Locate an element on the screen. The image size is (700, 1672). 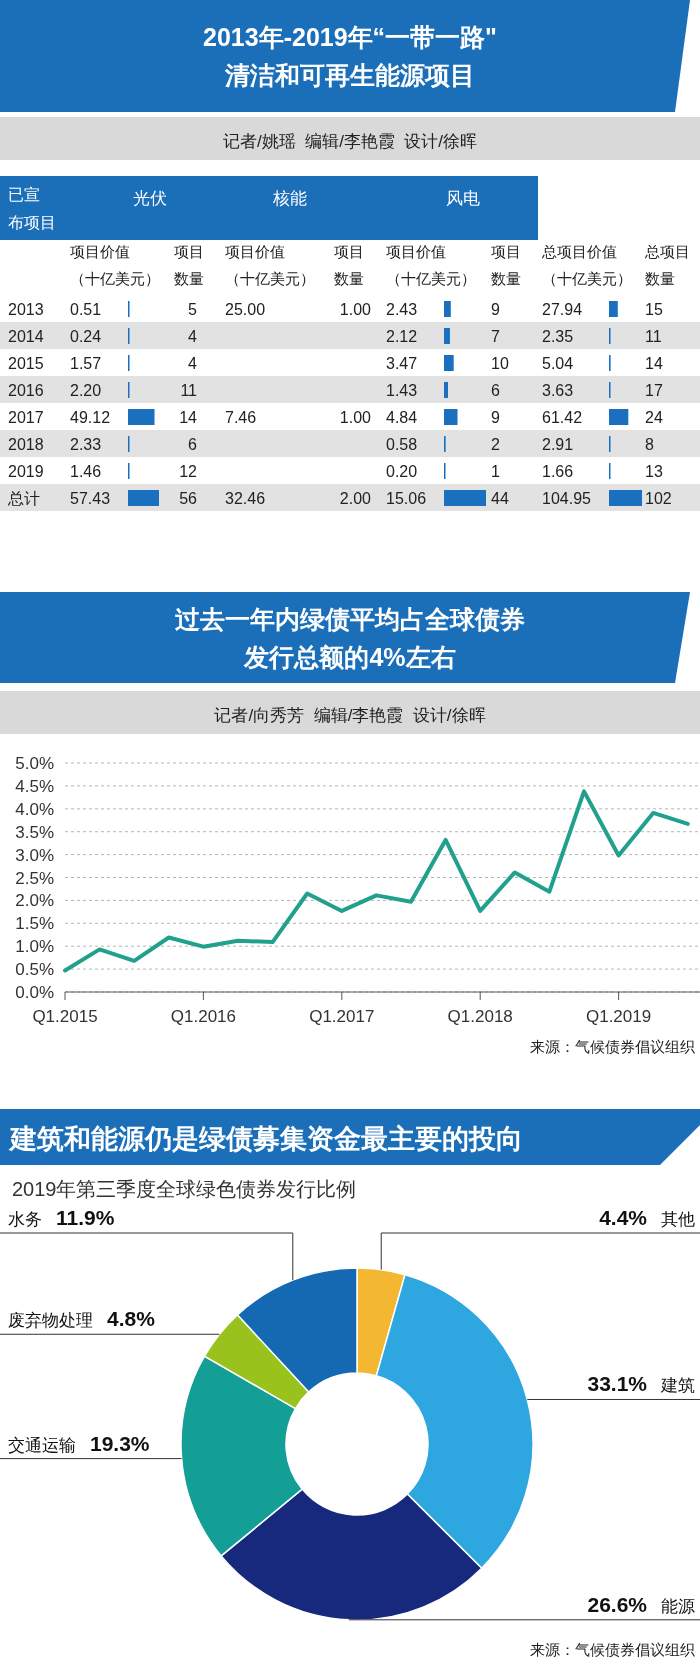
y-tick-label: 3.0% is located at coordinates (34, 855).